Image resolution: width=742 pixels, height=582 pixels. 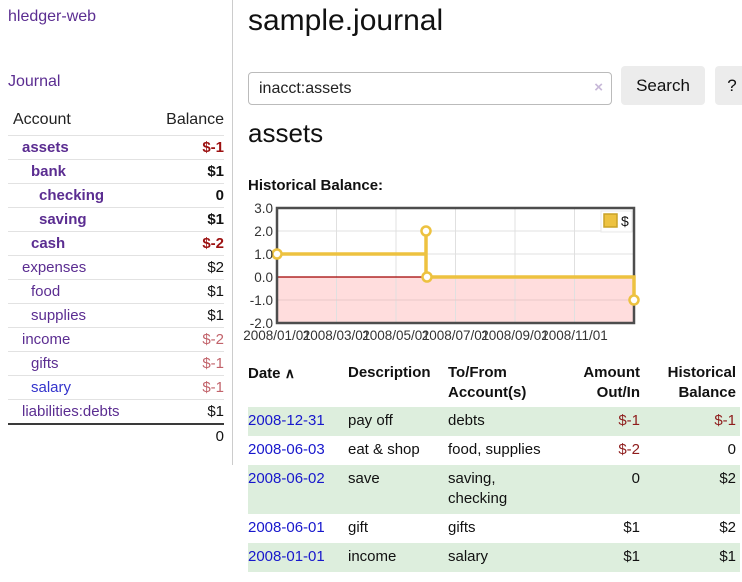 What do you see at coordinates (286, 449) in the screenshot?
I see `transaction-date-link: 2008-06-03` at bounding box center [286, 449].